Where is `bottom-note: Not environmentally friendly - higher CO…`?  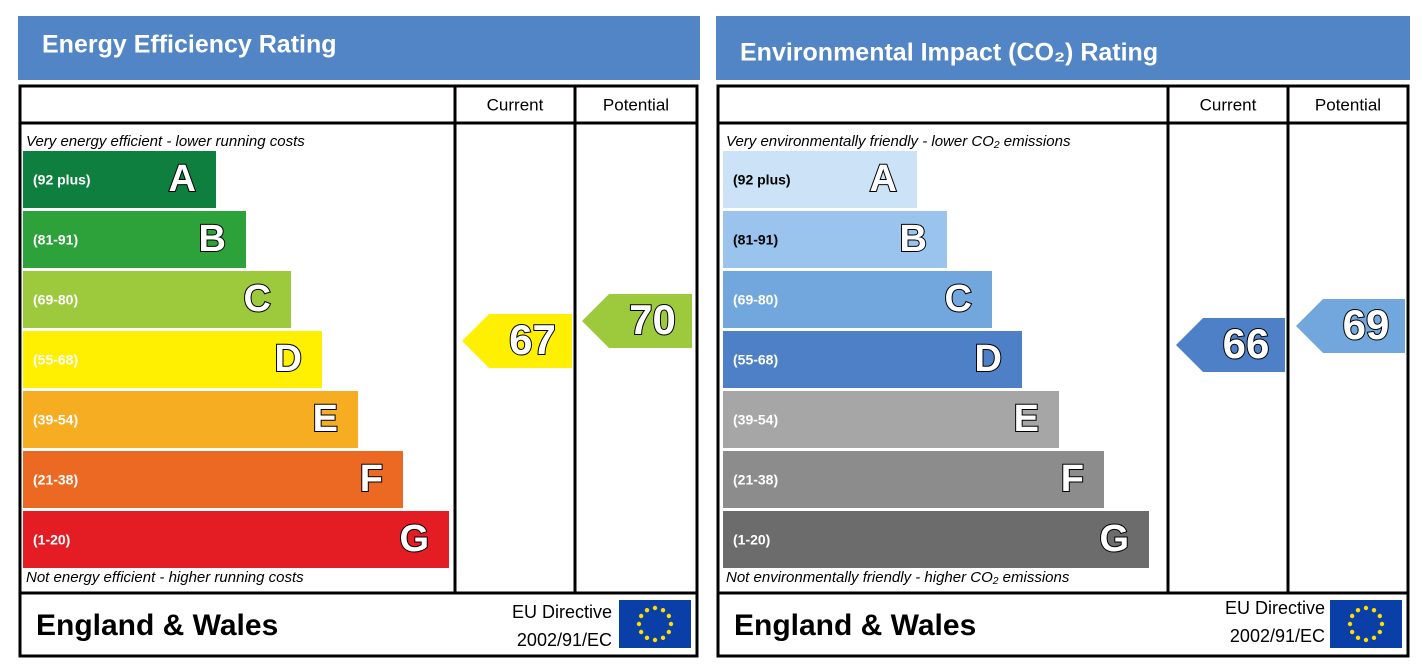
bottom-note: Not environmentally friendly - higher CO… is located at coordinates (898, 577).